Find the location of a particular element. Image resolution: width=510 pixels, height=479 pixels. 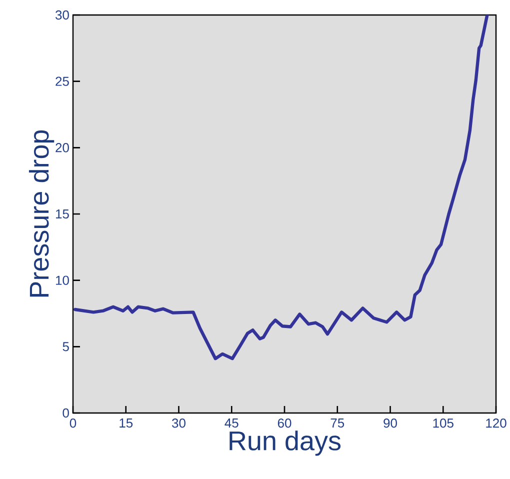

y-tick-label: 20 is located at coordinates (62, 147).